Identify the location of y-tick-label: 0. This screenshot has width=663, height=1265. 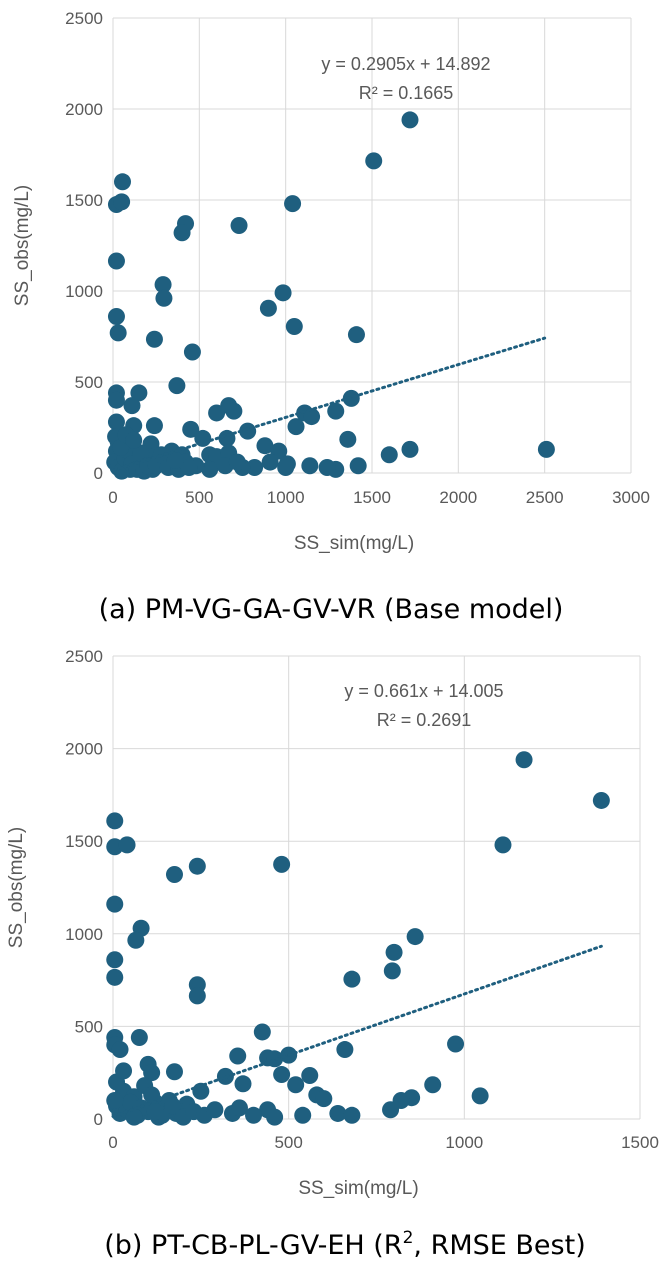
(98, 473).